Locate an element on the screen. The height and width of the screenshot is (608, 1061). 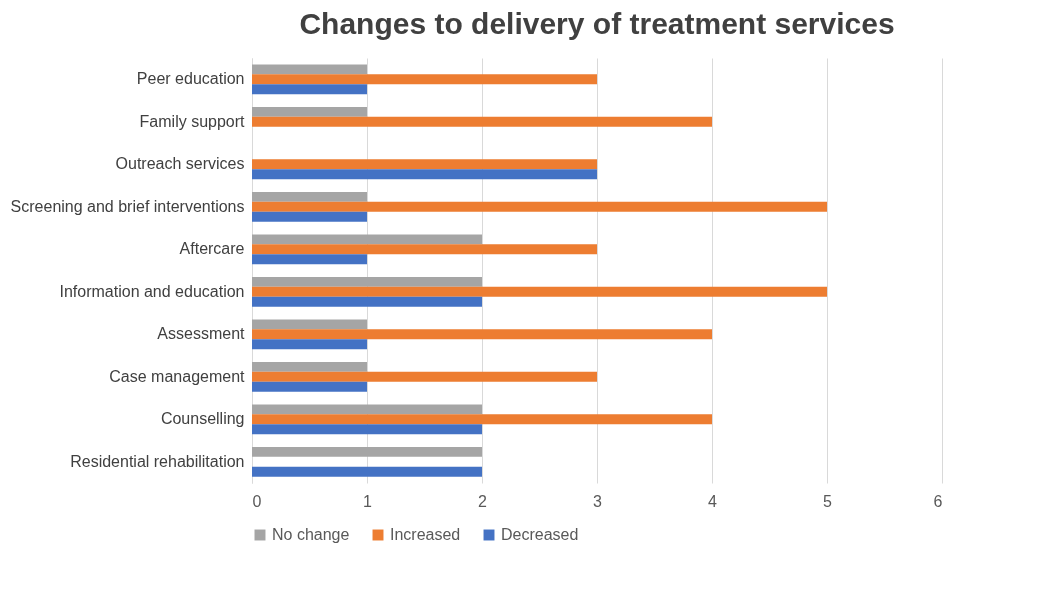
legend-label: No change is located at coordinates (311, 534).